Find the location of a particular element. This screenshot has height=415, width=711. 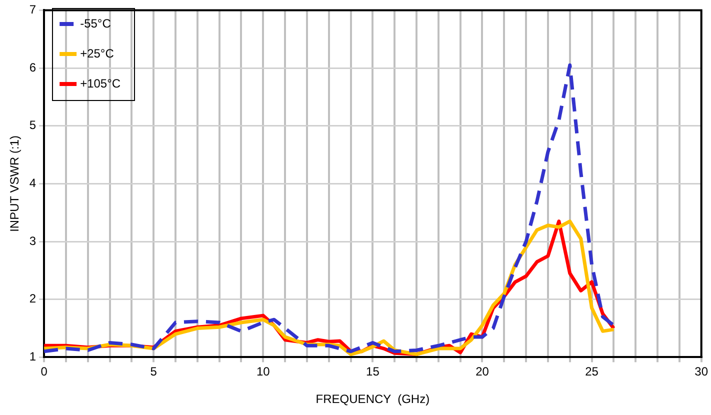

x-tick-label: 25 is located at coordinates (592, 371).